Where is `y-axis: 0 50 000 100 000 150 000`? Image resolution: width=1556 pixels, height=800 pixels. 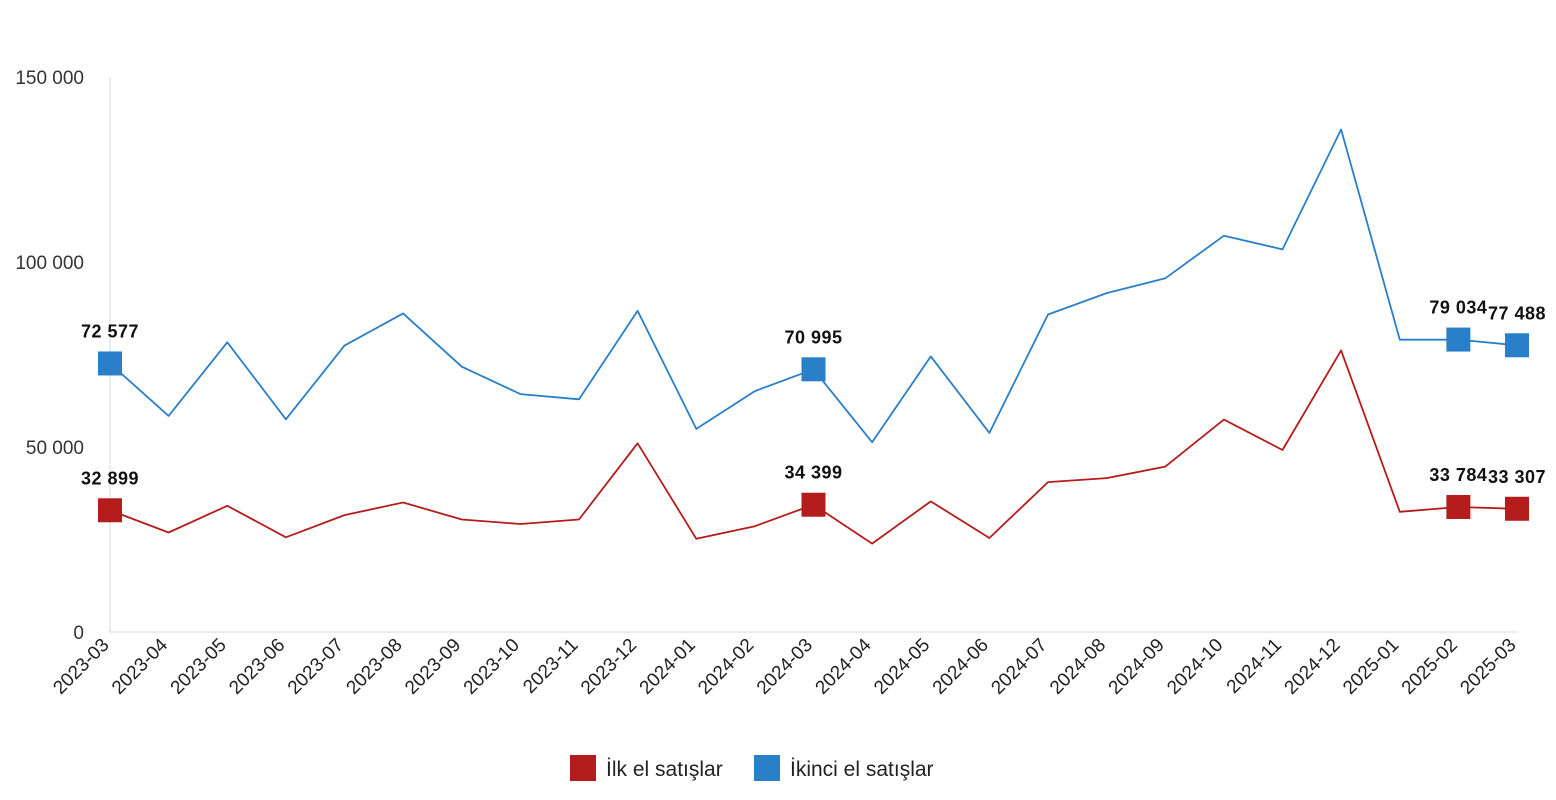 y-axis: 0 50 000 100 000 150 000 is located at coordinates (63, 356).